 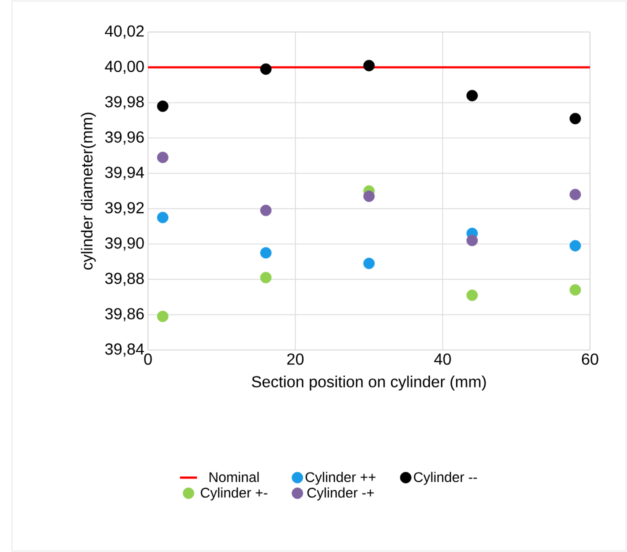 What do you see at coordinates (88, 191) in the screenshot?
I see `y-axis-title: cylinder diameter(mm)` at bounding box center [88, 191].